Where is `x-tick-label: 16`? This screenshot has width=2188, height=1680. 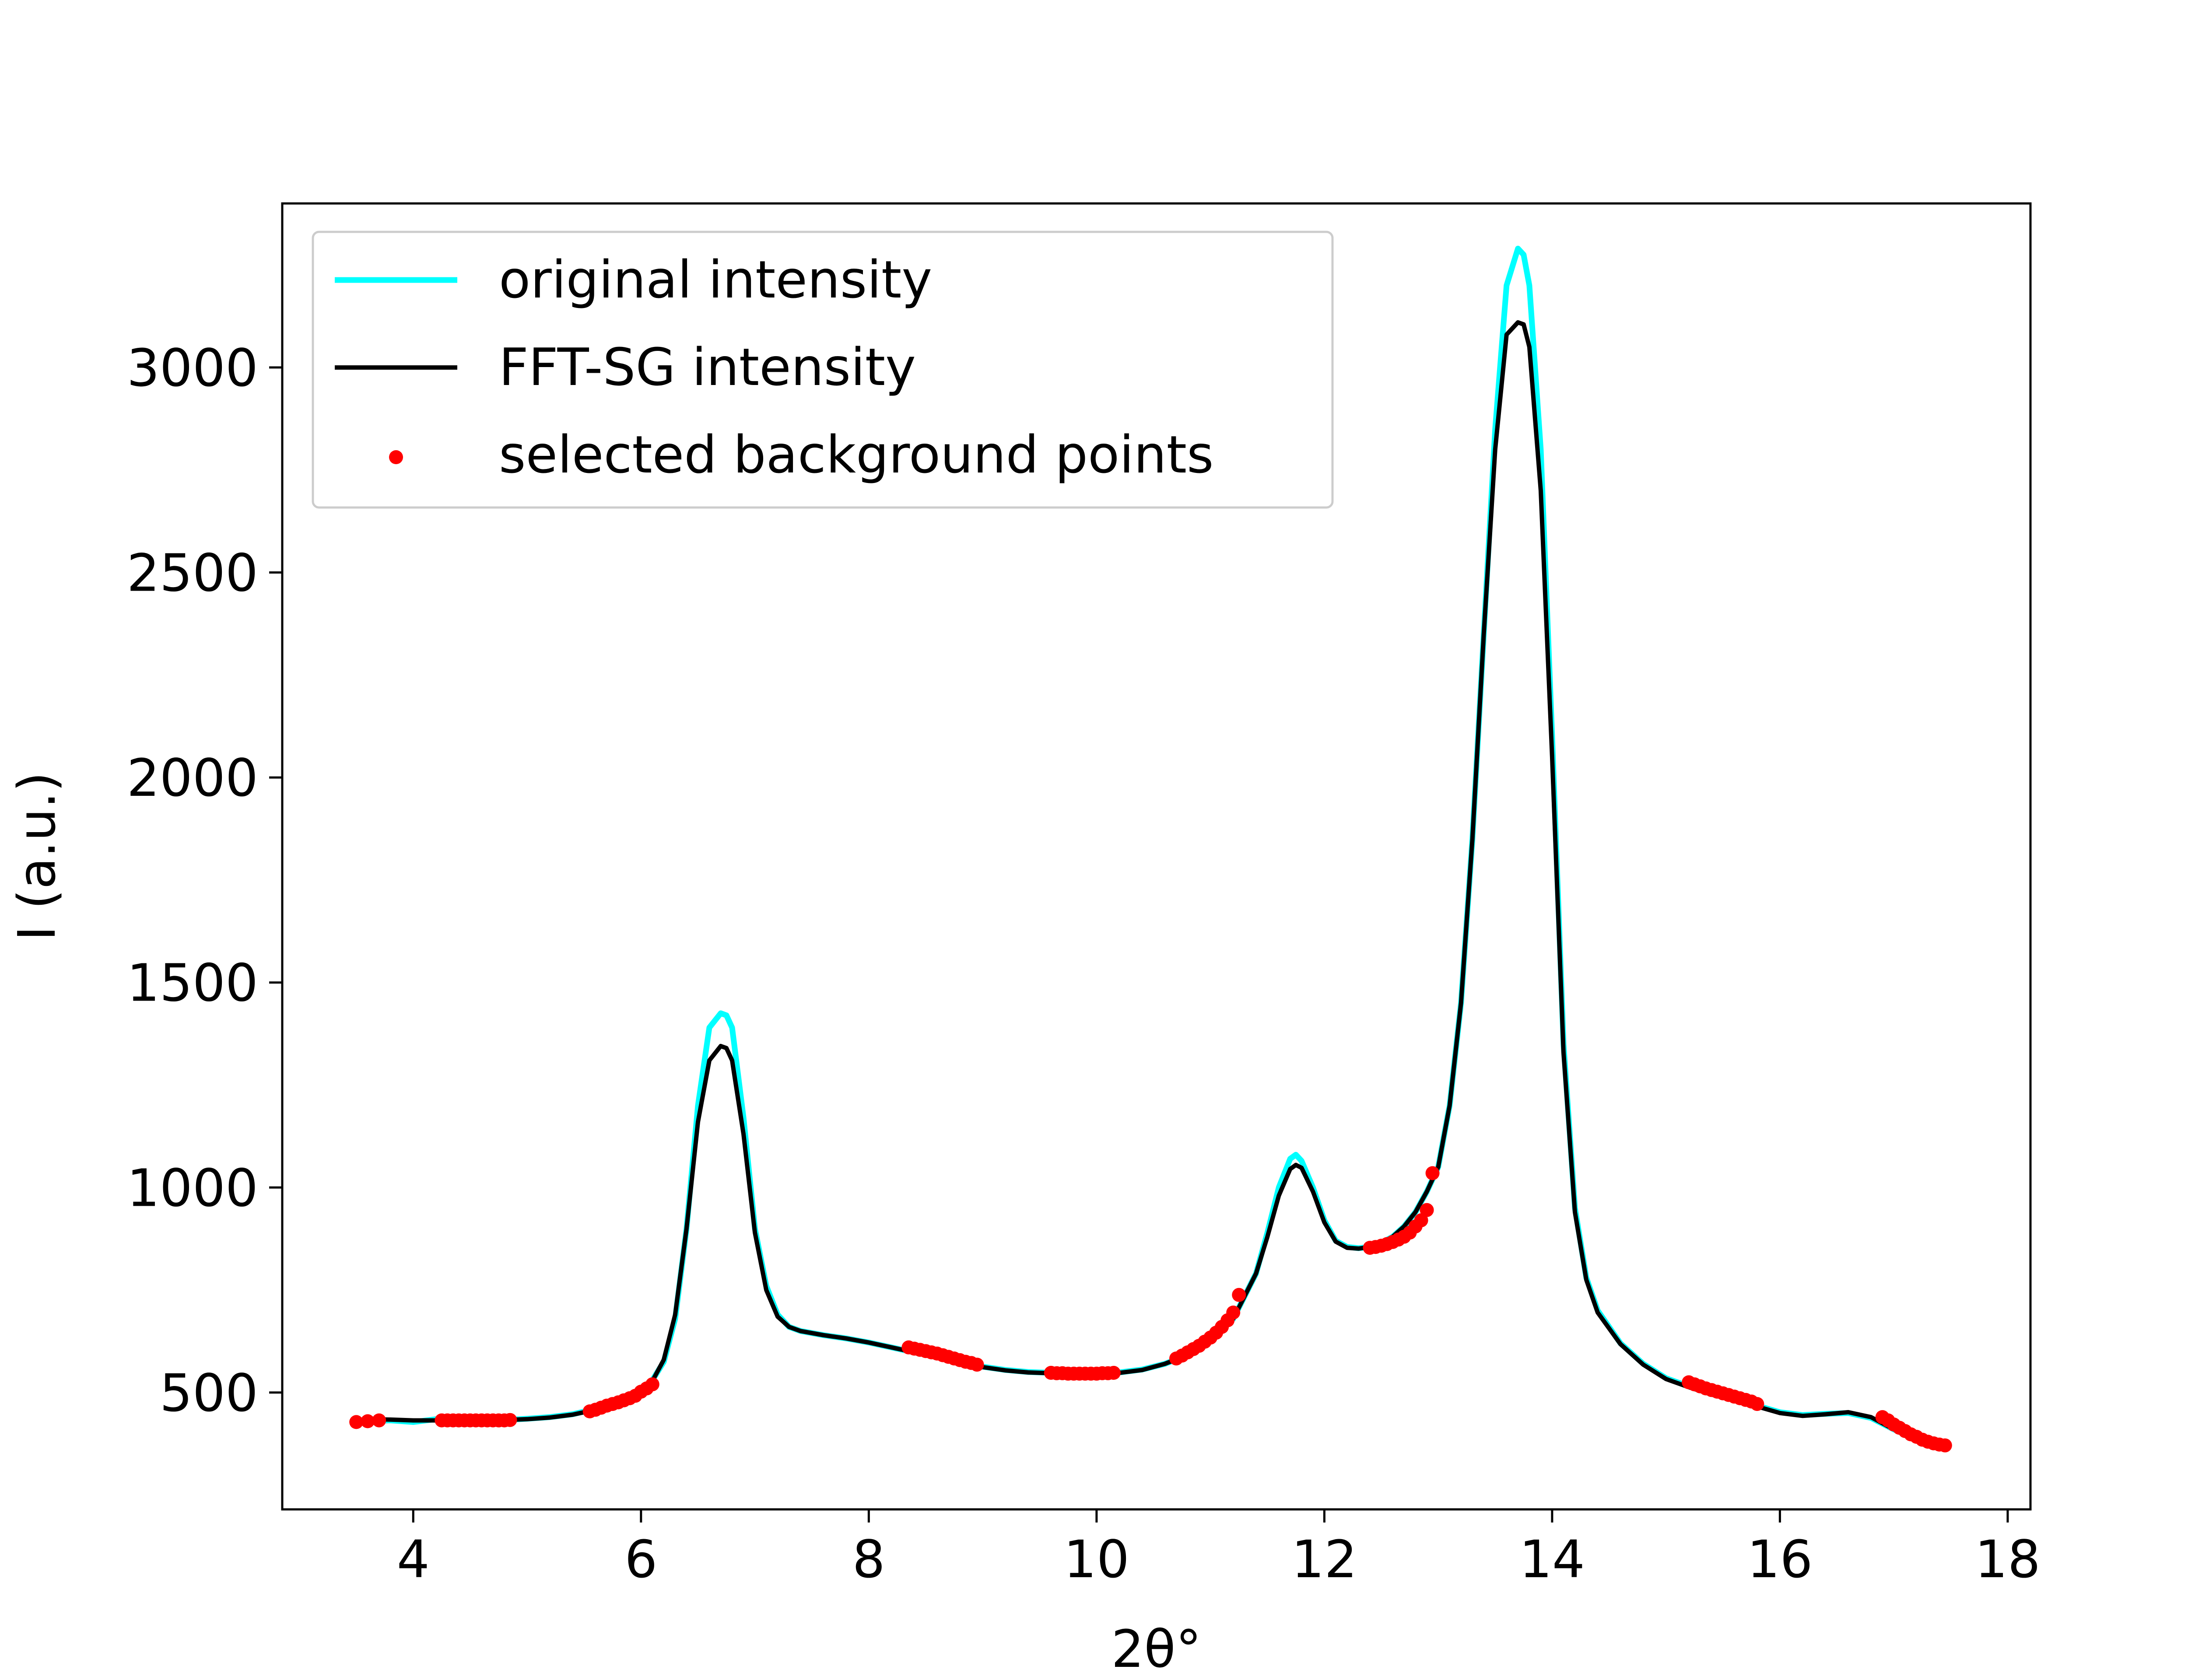 x-tick-label: 16 is located at coordinates (1780, 1559).